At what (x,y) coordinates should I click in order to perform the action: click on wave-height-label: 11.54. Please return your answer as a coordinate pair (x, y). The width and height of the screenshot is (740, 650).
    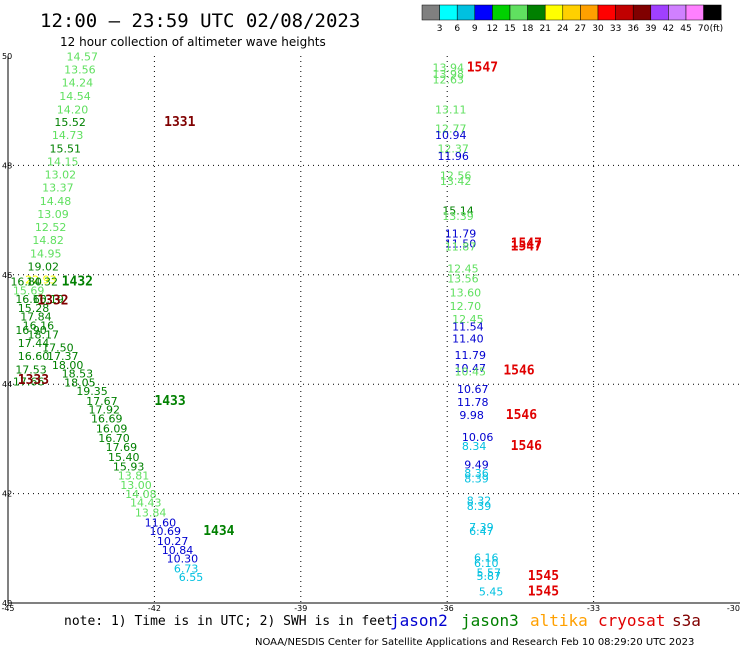
    Looking at the image, I should click on (468, 327).